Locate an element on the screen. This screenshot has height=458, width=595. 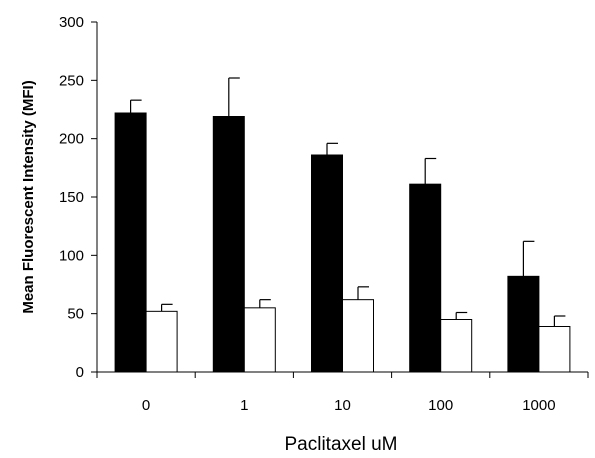
y-tick-label: 300 is located at coordinates (71, 22).